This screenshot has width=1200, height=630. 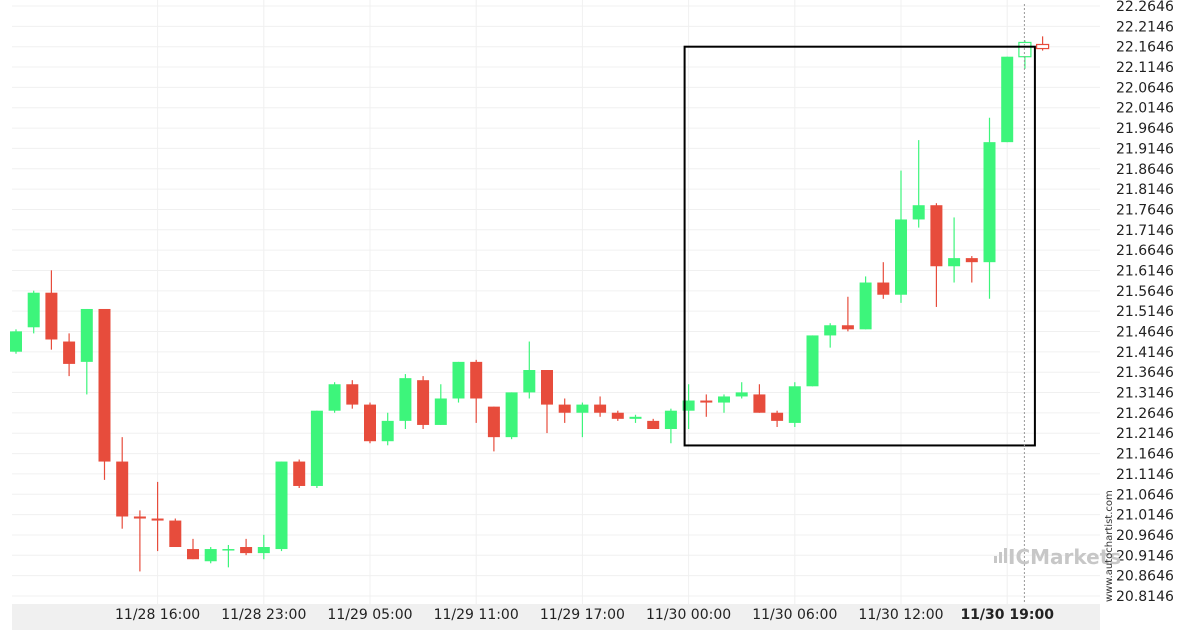 I want to click on y-tick-label: 22.2146, so click(x=1145, y=27).